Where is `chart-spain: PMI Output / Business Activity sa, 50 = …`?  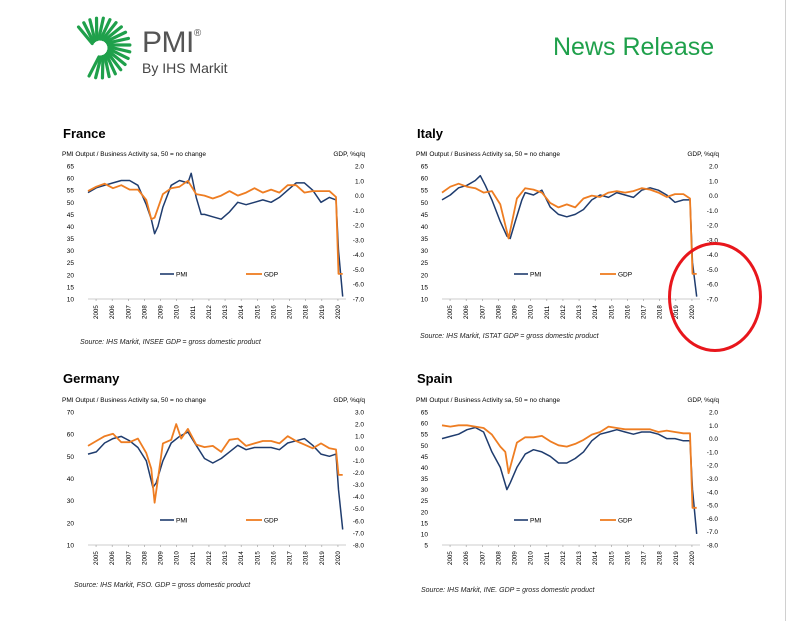
chart-spain: PMI Output / Business Activity sa, 50 = … is located at coordinates (567, 481).